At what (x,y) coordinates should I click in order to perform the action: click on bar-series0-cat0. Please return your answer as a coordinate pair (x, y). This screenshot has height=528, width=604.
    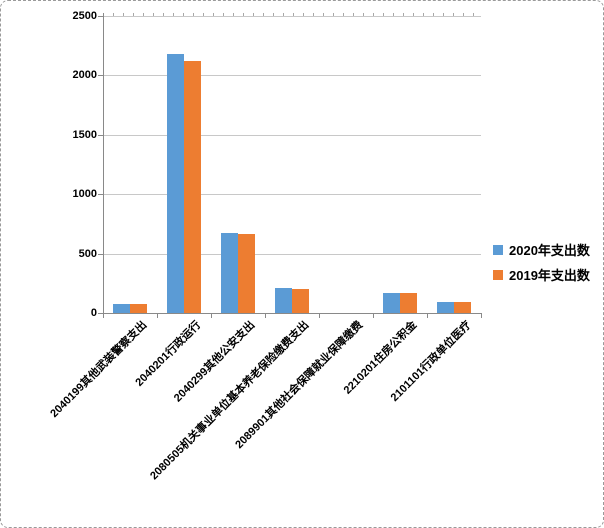
    Looking at the image, I should click on (121, 308).